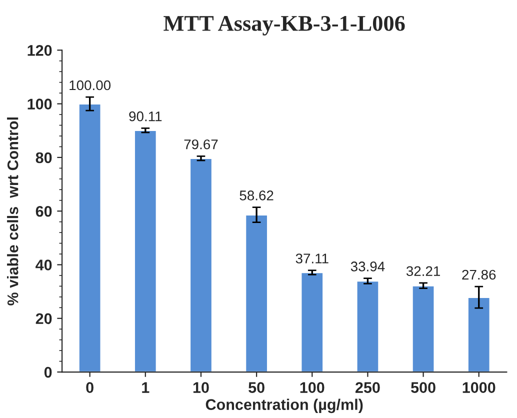 The height and width of the screenshot is (418, 517). Describe the element at coordinates (479, 275) in the screenshot. I see `data-label: 27.86` at that location.